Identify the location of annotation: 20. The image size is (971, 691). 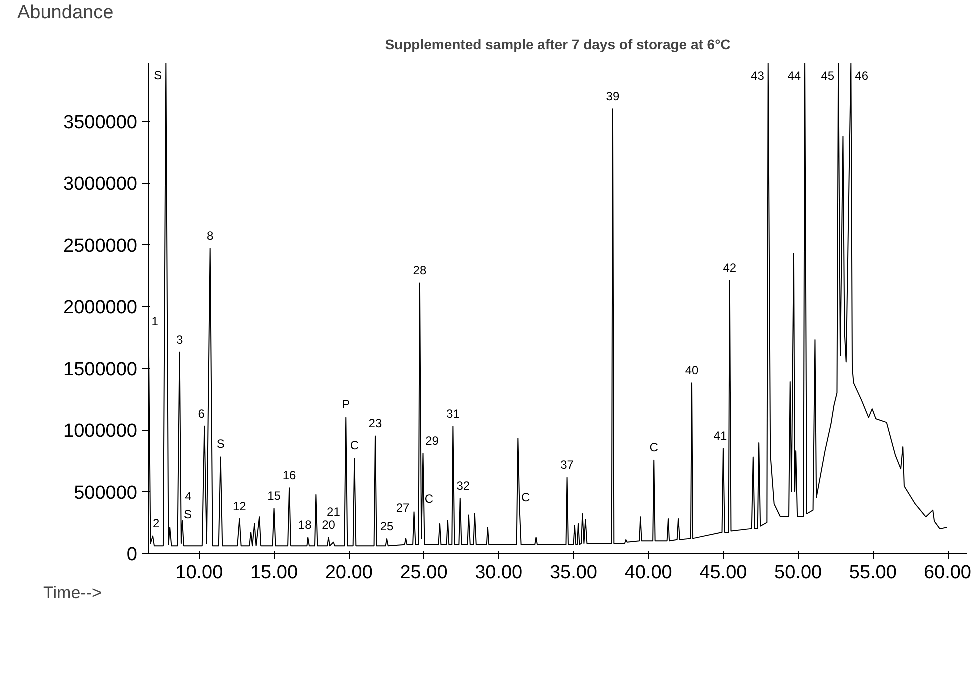
(329, 525).